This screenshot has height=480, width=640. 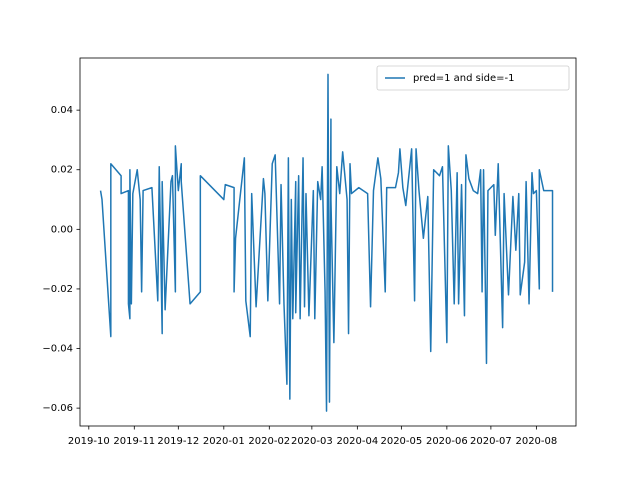 What do you see at coordinates (62, 170) in the screenshot?
I see `y-tick-label: 0.02` at bounding box center [62, 170].